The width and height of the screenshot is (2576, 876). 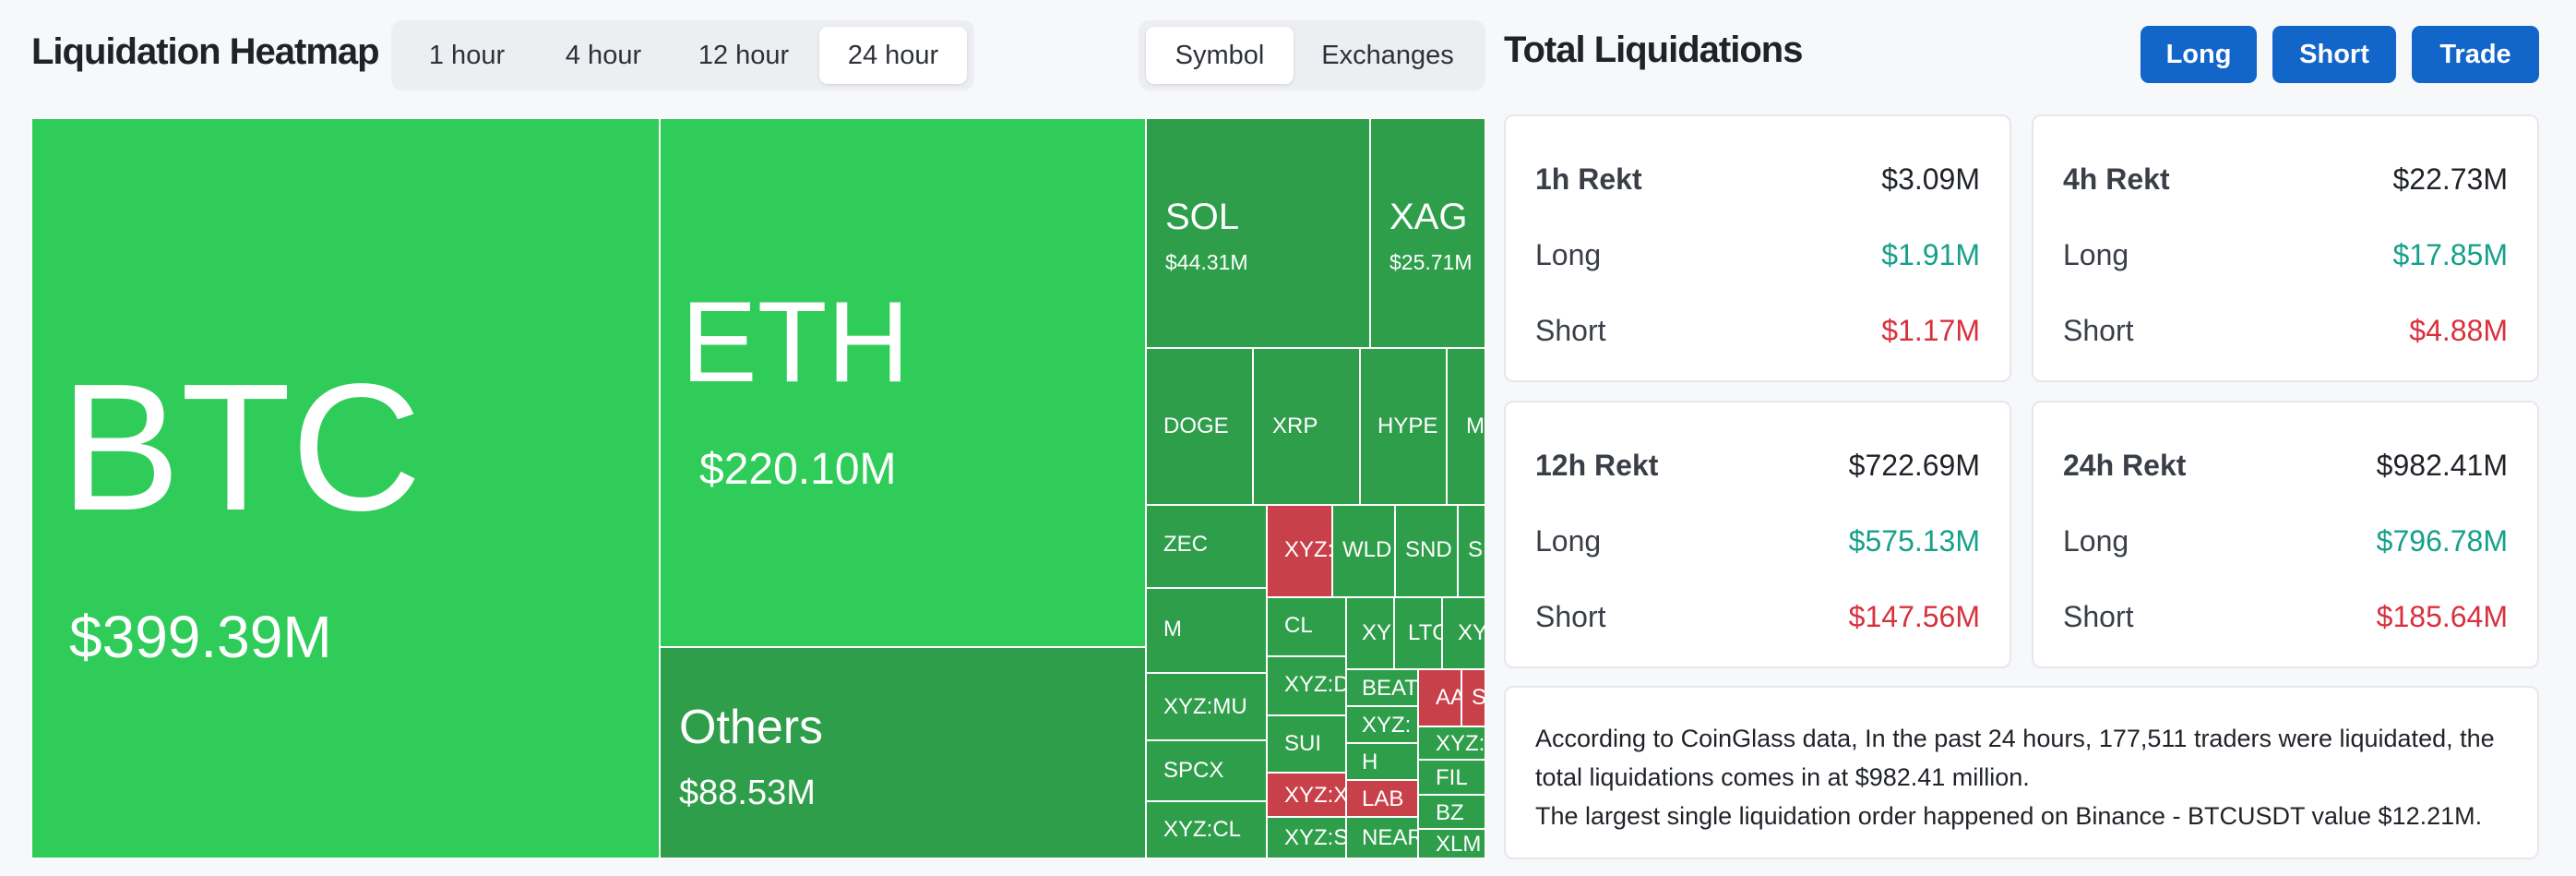 I want to click on tile-s: S, so click(x=1471, y=551).